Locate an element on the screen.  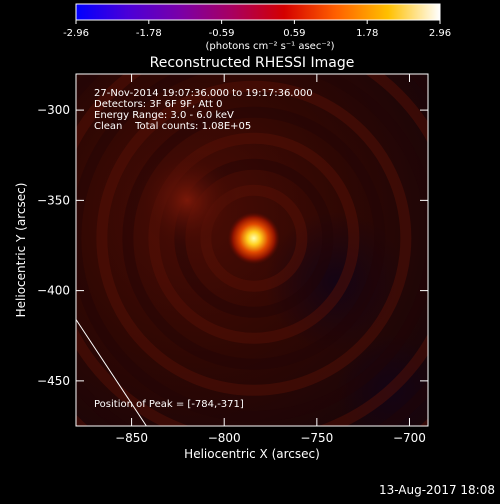
colorbar-ticks is located at coordinates (258, 22).